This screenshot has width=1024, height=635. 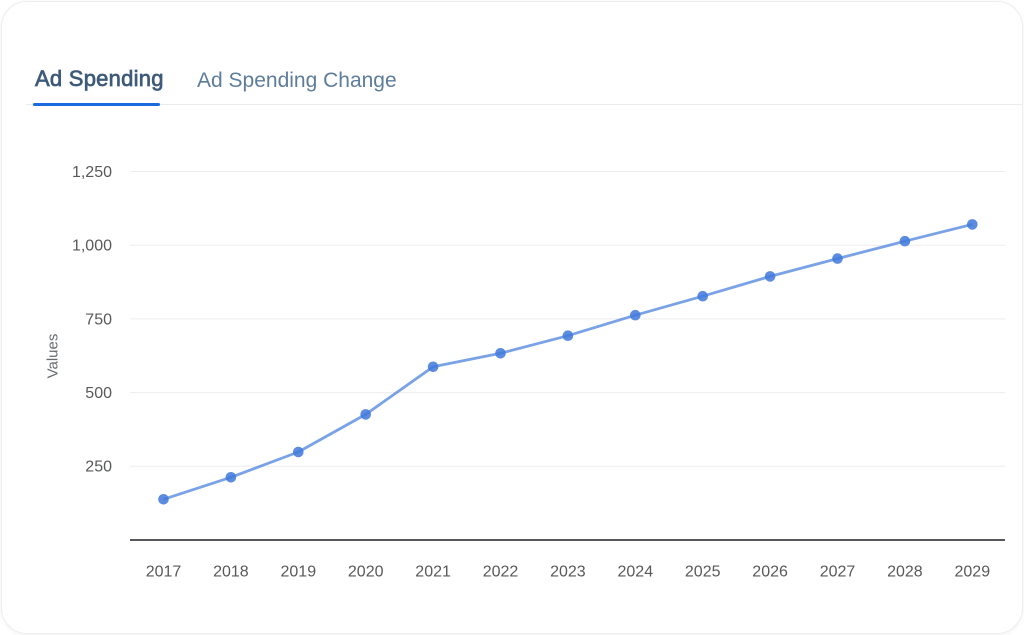 I want to click on svg-text: 2025, so click(x=703, y=572).